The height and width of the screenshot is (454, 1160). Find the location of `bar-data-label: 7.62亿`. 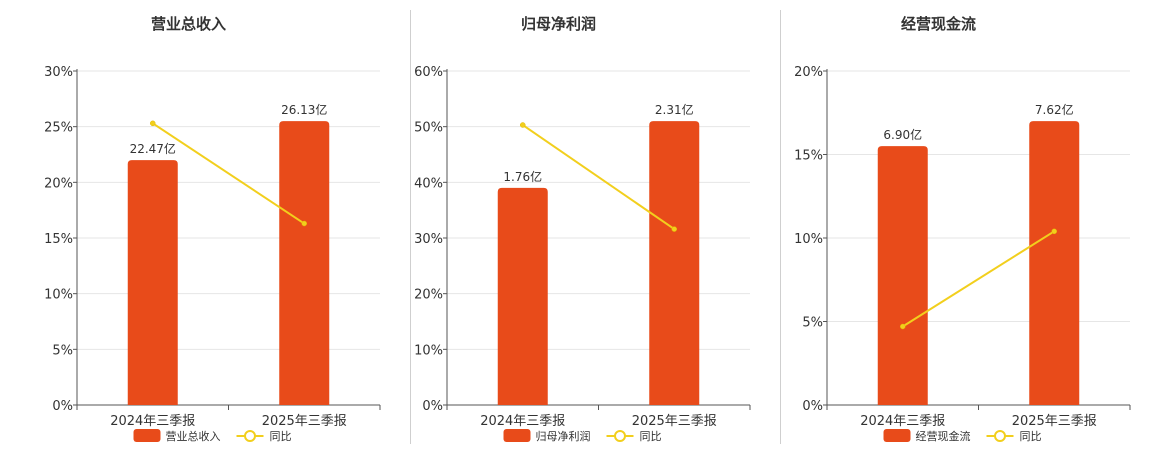

bar-data-label: 7.62亿 is located at coordinates (1054, 109).